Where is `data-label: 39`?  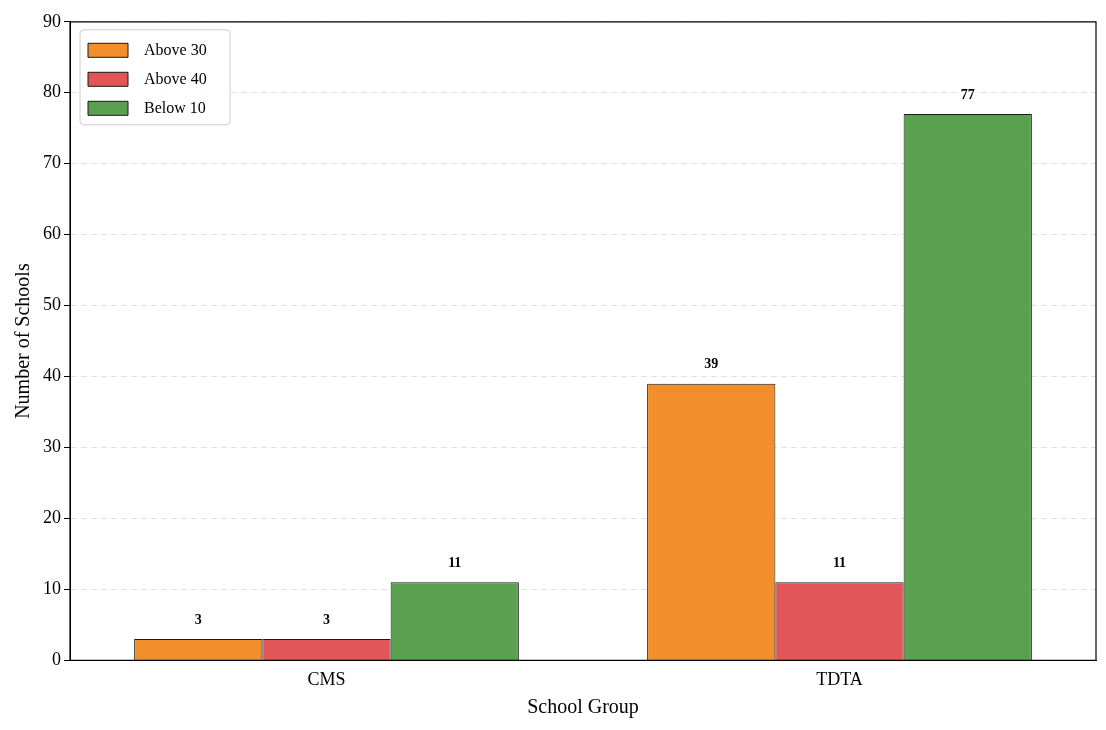 data-label: 39 is located at coordinates (711, 364).